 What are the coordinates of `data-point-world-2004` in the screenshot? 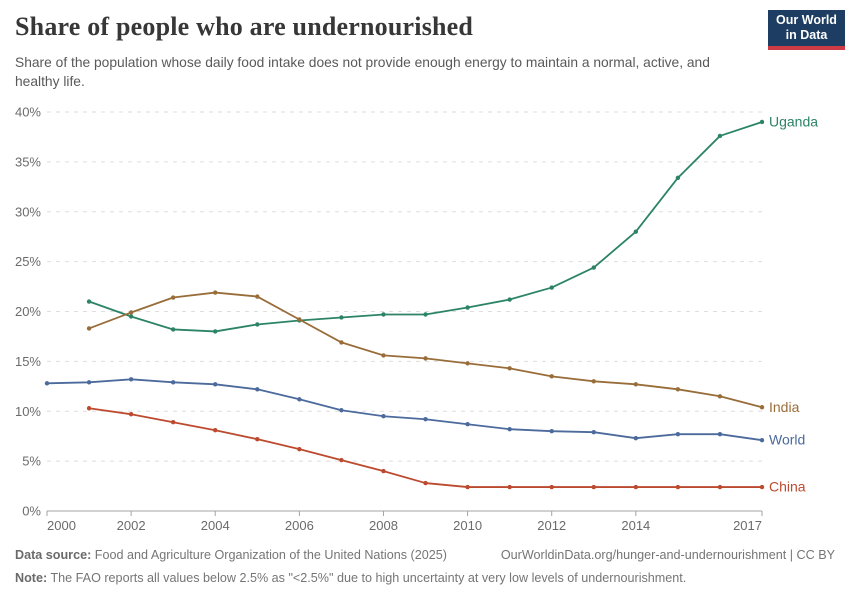 It's located at (215, 384).